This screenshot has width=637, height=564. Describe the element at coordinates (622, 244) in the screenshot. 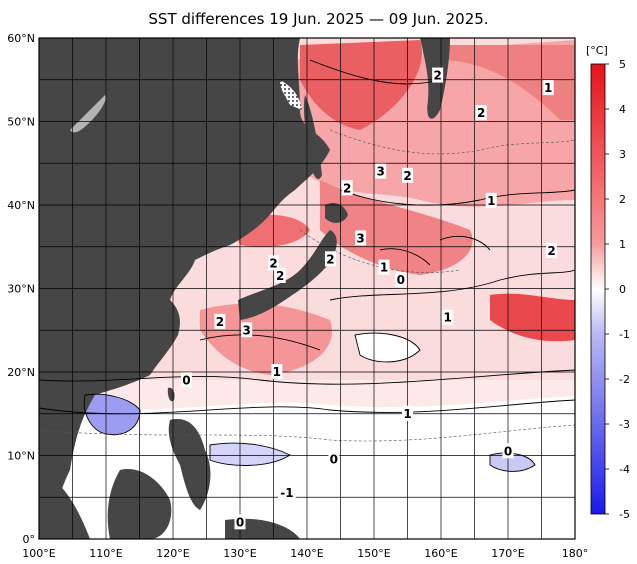

I see `colorbar-tick-label: 1` at that location.